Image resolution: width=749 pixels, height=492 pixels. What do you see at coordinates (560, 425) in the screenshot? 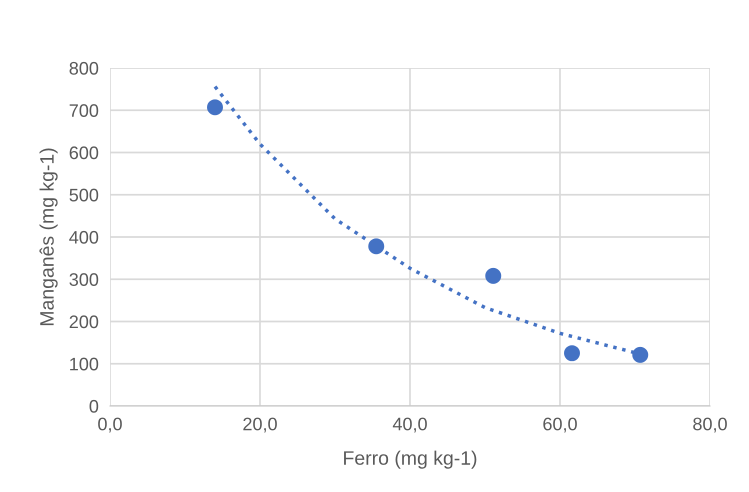
I see `x-tick-label: 60,0` at bounding box center [560, 425].